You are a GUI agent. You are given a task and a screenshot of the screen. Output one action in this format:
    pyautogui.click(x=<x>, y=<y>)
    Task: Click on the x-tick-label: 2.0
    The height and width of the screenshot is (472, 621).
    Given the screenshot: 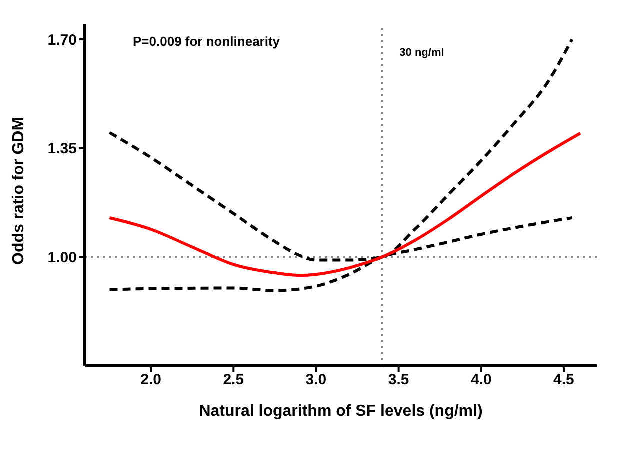 What is the action you would take?
    pyautogui.click(x=151, y=380)
    